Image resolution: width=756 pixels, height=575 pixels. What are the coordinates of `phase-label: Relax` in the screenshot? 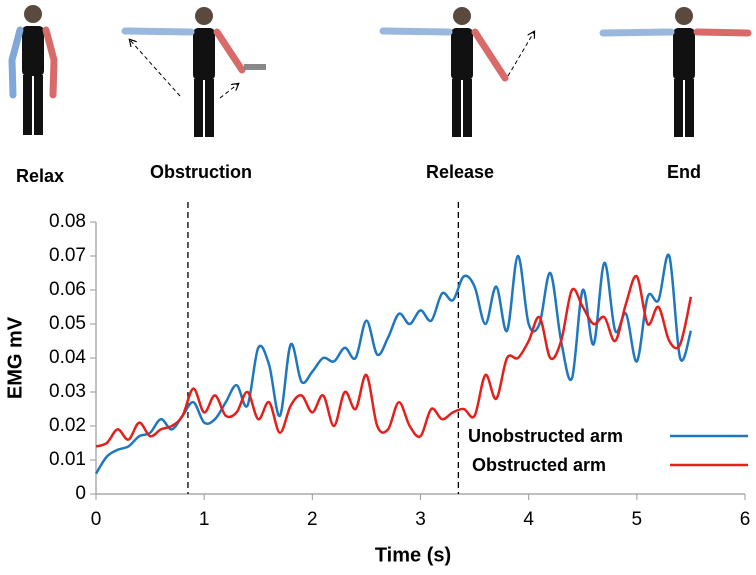 It's located at (40, 176).